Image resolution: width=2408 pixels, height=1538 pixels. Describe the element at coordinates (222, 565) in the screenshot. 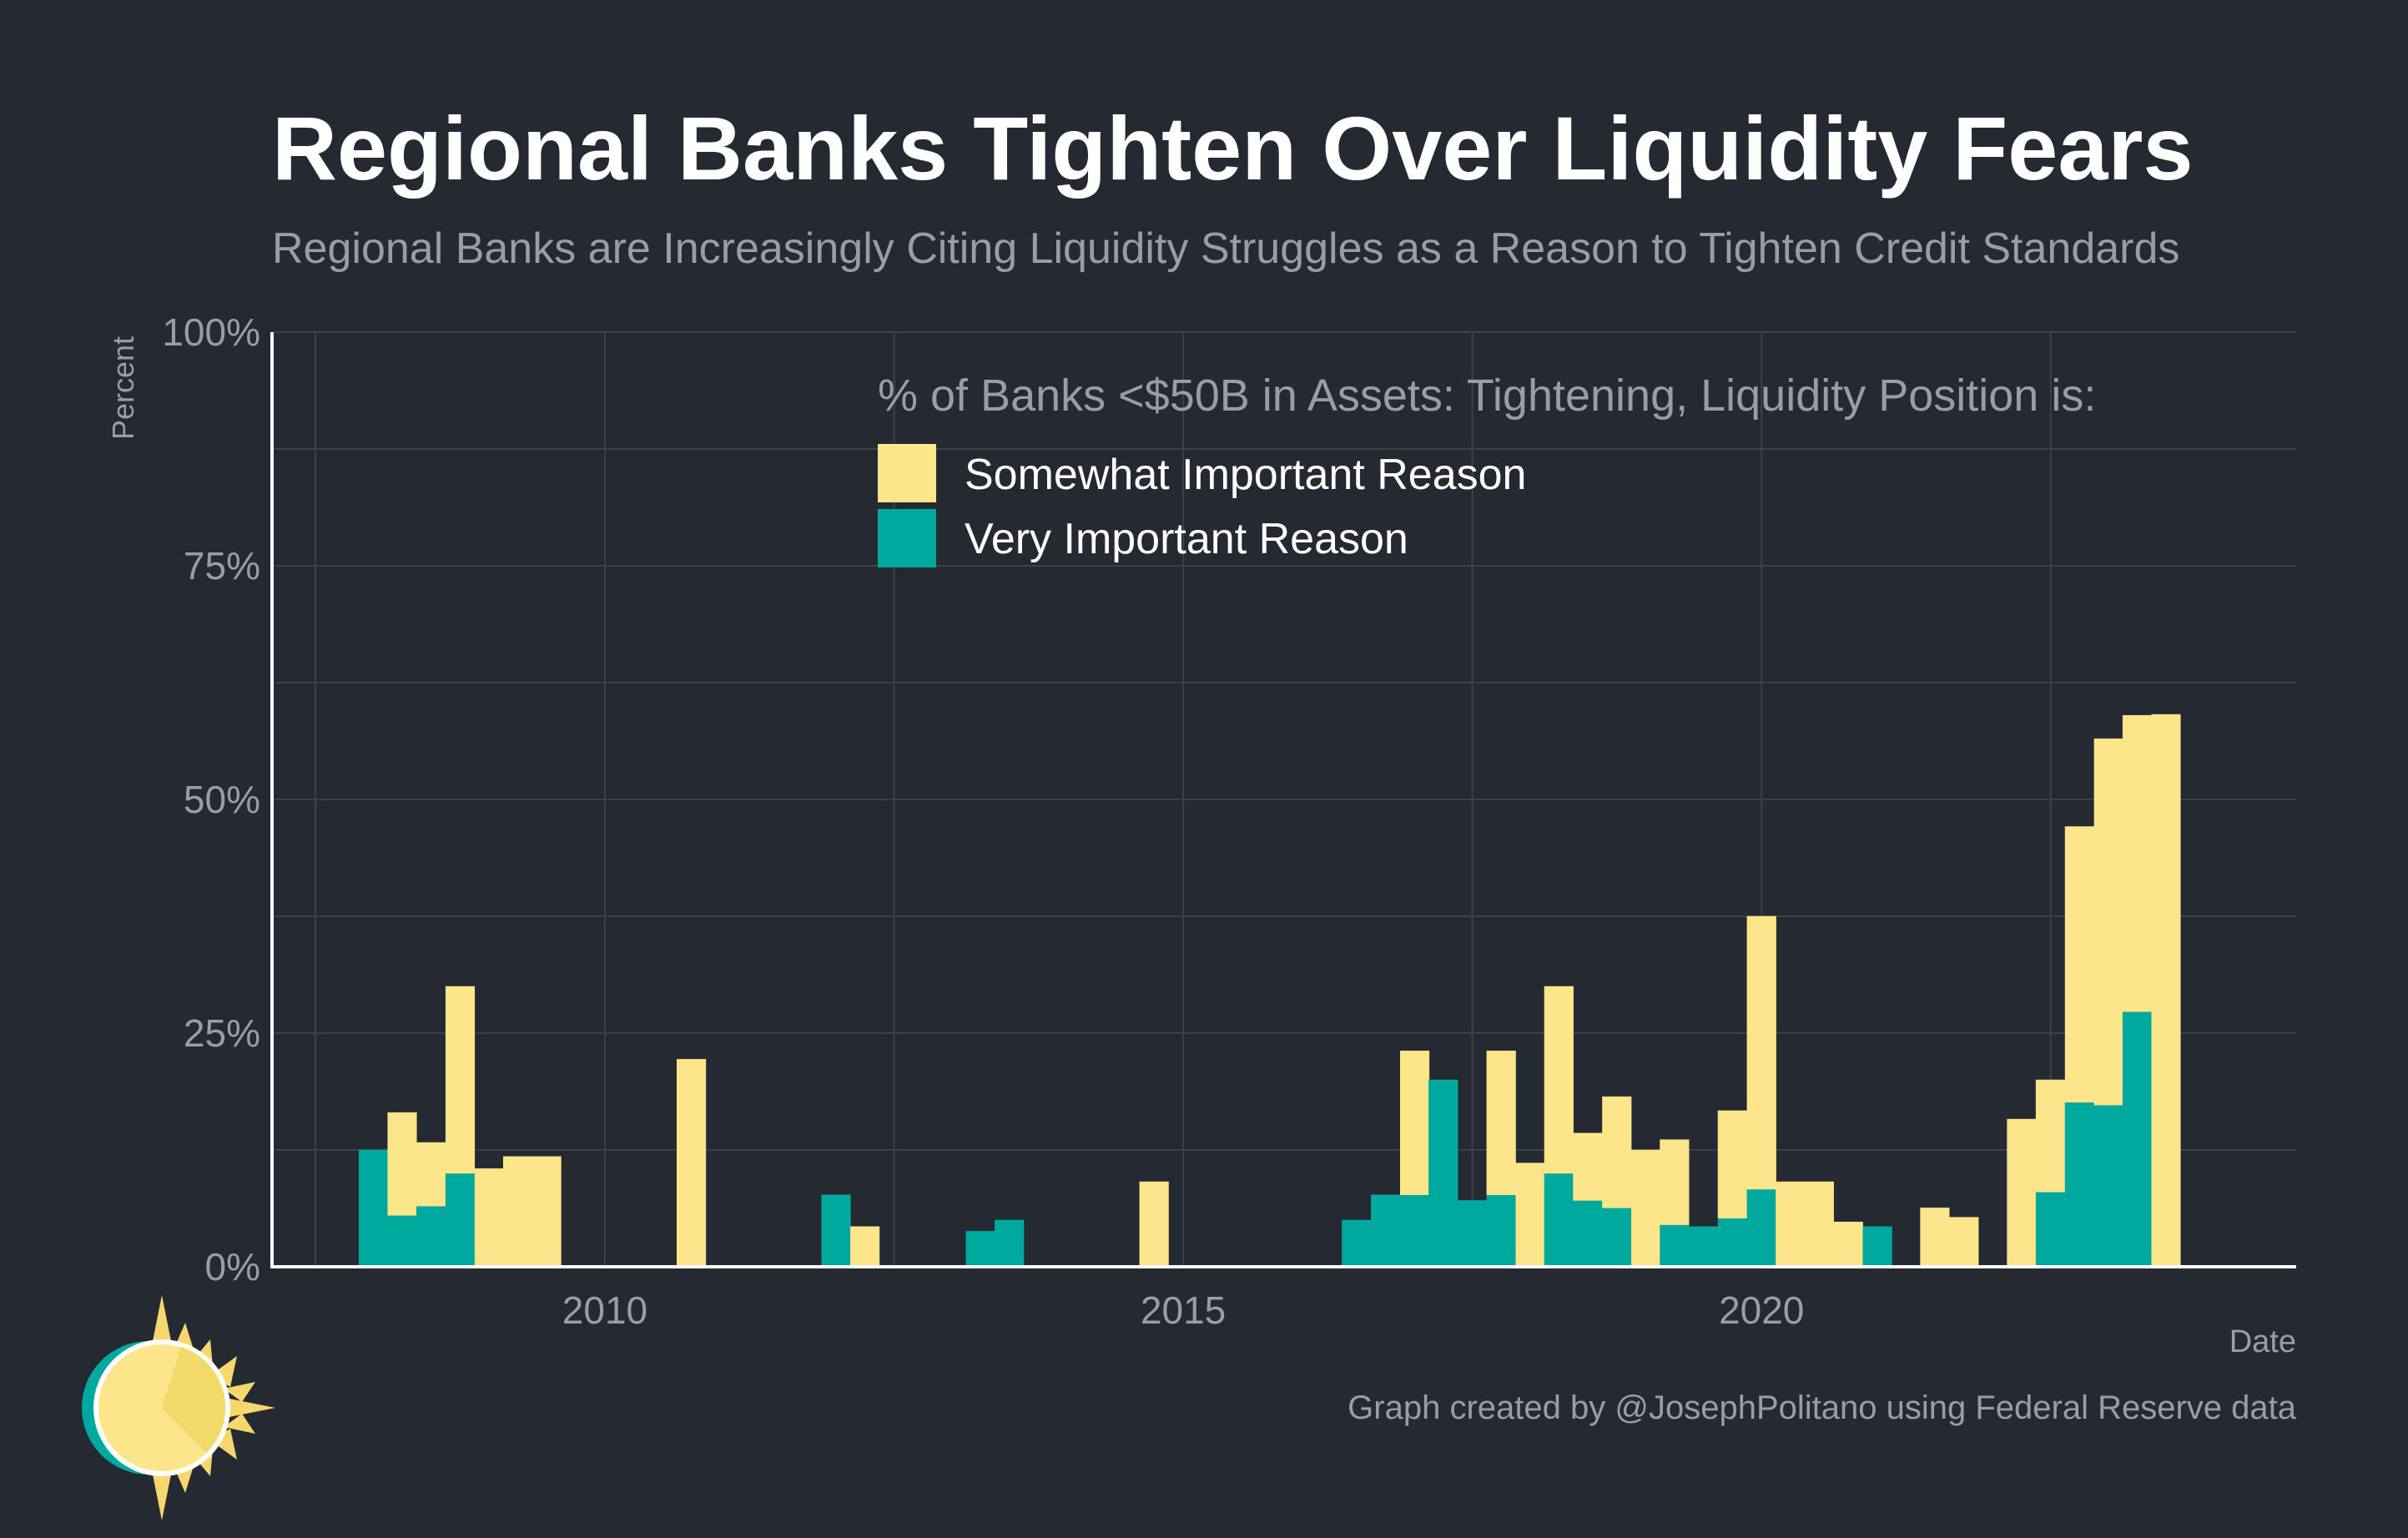

I see `y-tick-label: 75%` at that location.